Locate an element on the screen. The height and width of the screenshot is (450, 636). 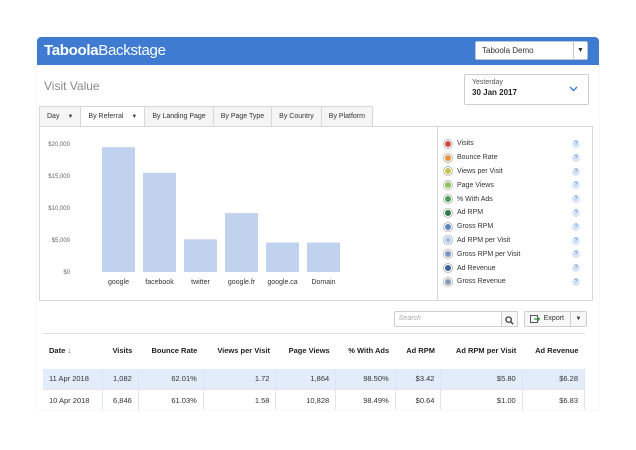
tab-day: Day ▼ is located at coordinates (60, 116).